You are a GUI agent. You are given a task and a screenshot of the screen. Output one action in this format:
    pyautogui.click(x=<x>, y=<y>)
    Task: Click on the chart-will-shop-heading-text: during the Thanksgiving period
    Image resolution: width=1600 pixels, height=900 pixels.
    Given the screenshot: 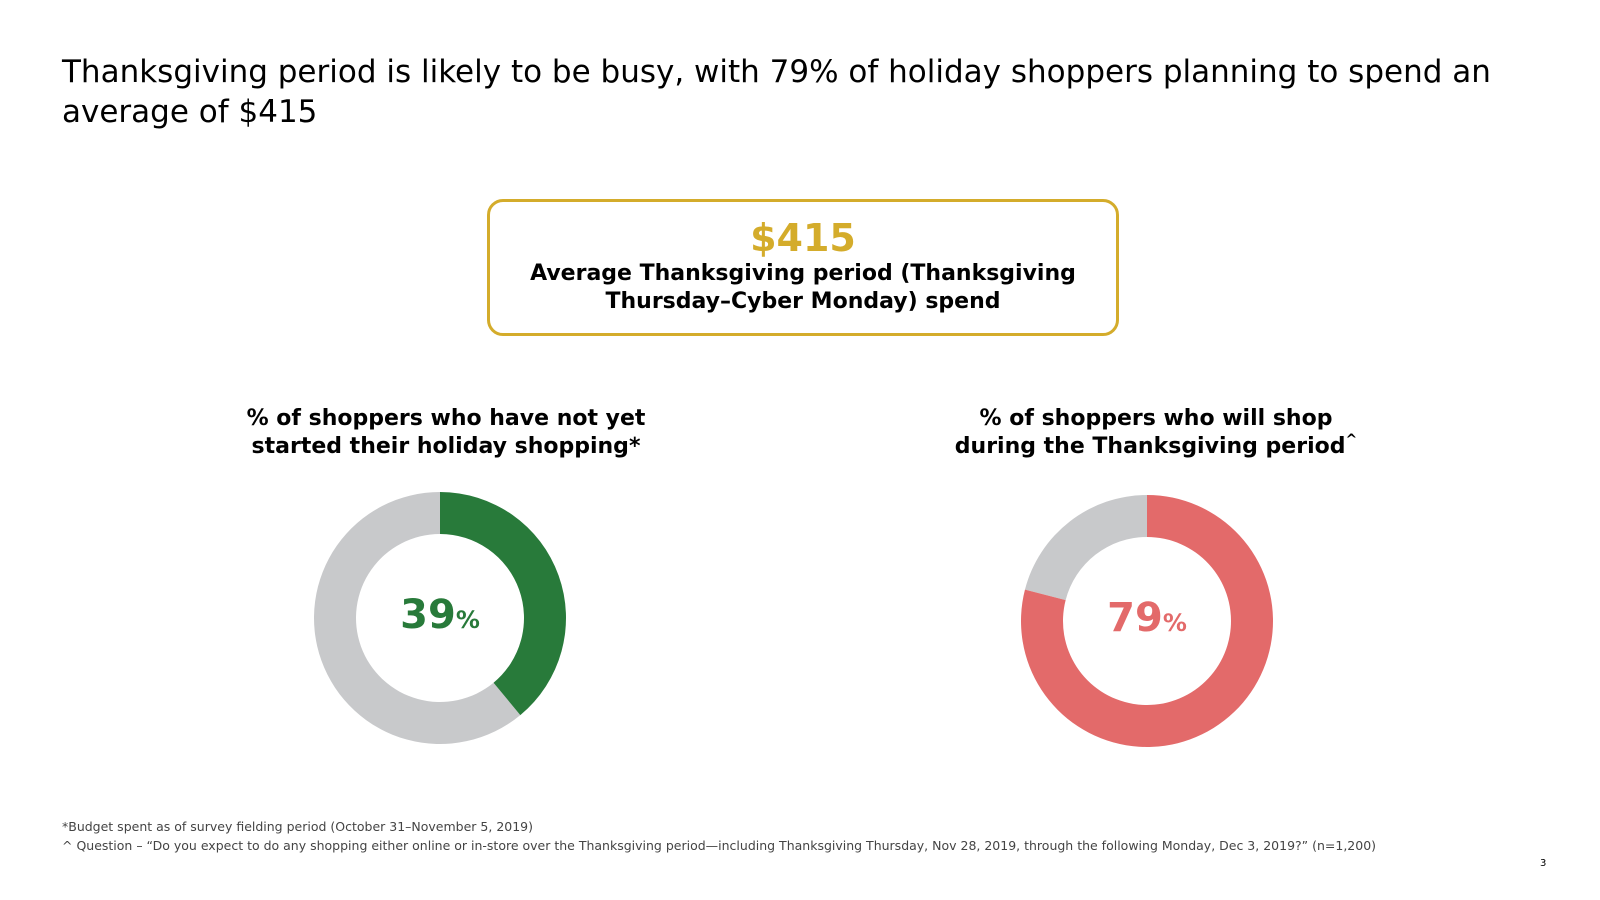 What is the action you would take?
    pyautogui.click(x=1150, y=446)
    